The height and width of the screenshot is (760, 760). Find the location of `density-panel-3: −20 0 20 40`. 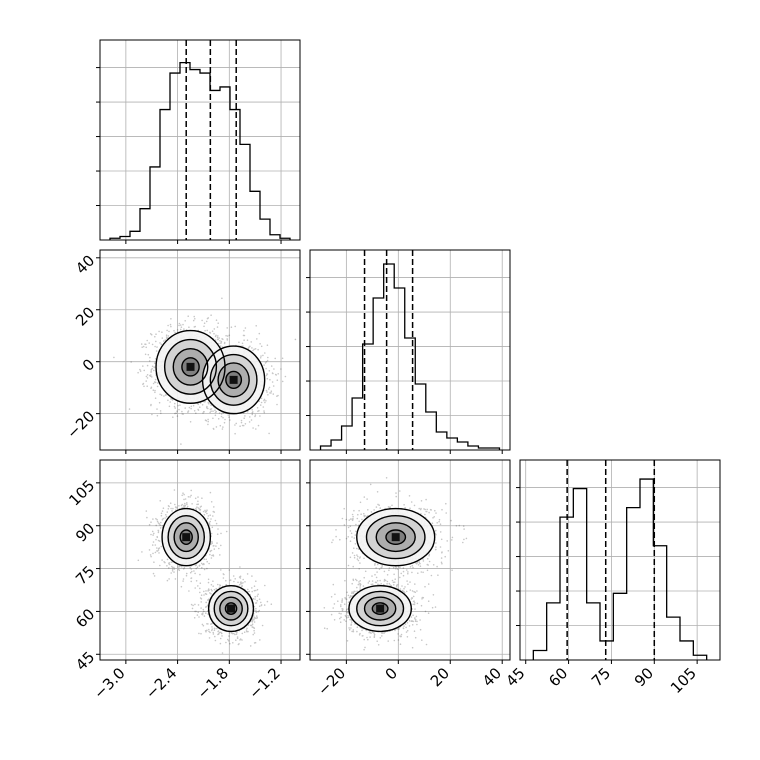

density-panel-3: −20 0 20 40 is located at coordinates (408, 579).